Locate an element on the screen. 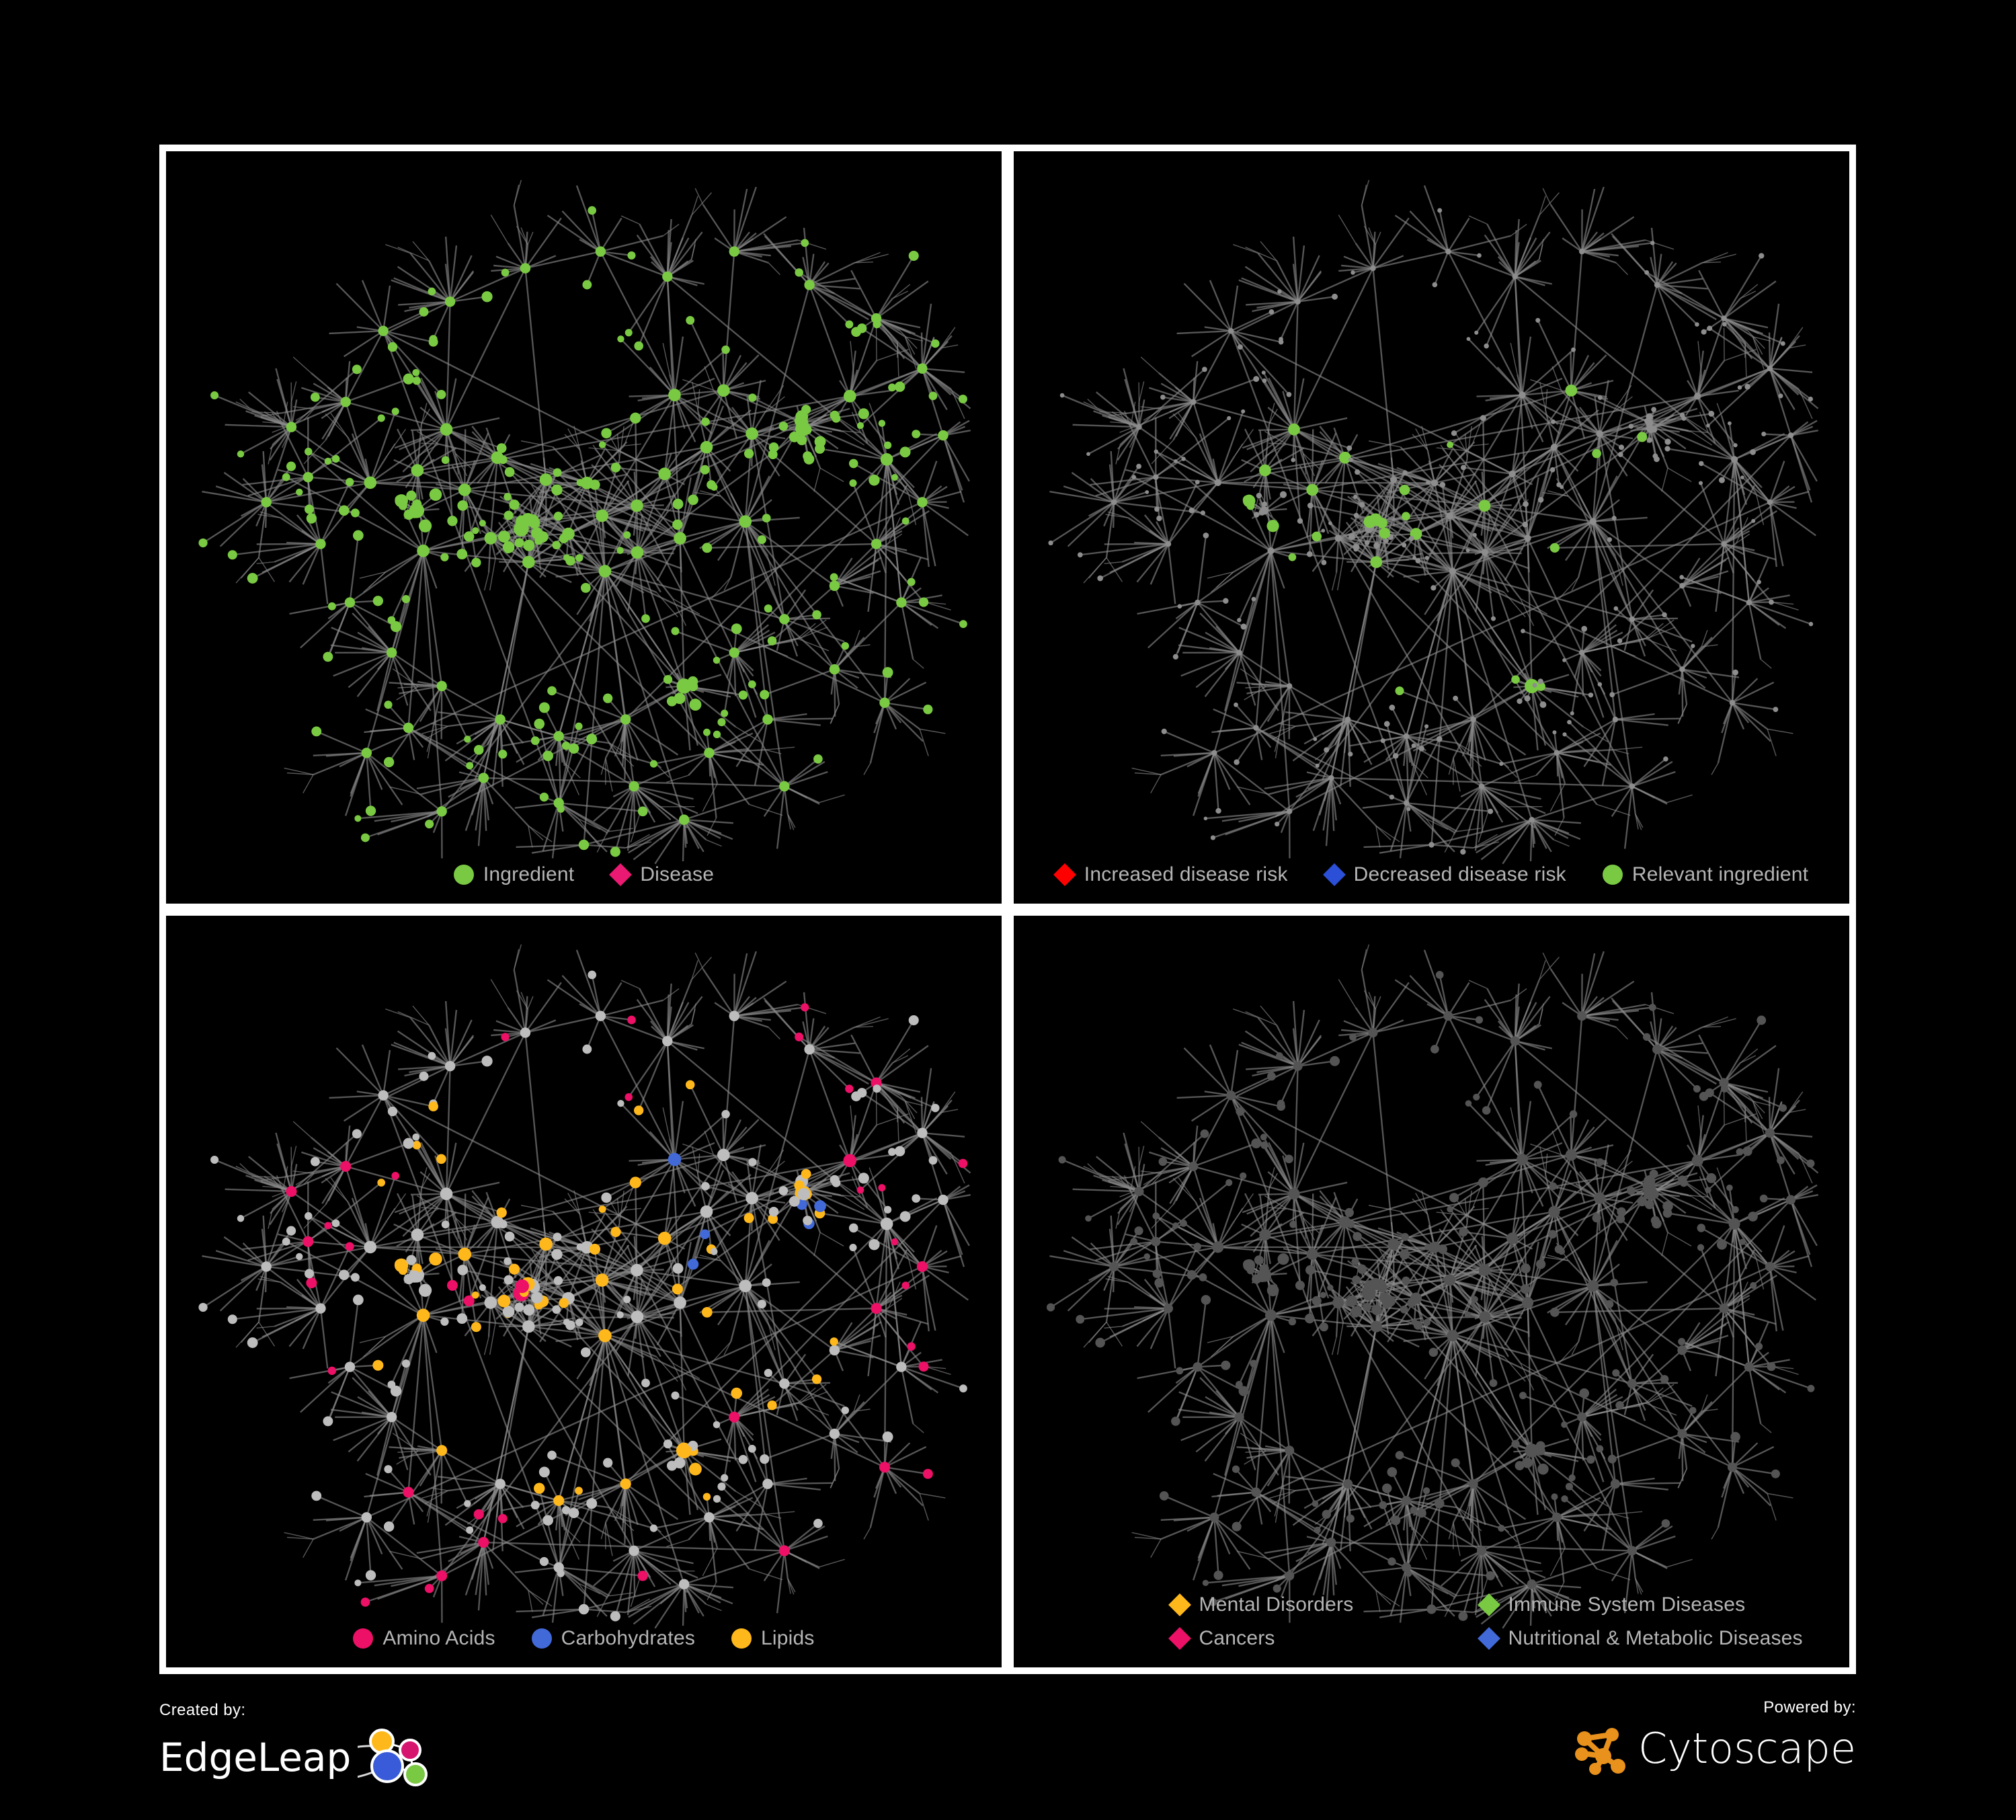 The image size is (2016, 1820). legend-label: Mental Disorders is located at coordinates (1276, 1604).